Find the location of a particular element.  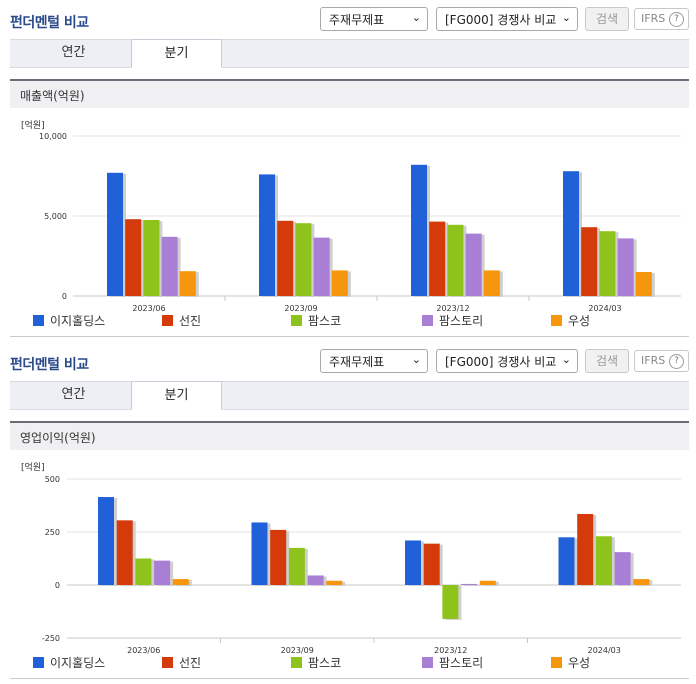

panel-header: 펀더멘털 비교 주재무제표 ⌄ [FG000] 경쟁사 비교 ⌄ 검색 IFRS? is located at coordinates (348, 361).